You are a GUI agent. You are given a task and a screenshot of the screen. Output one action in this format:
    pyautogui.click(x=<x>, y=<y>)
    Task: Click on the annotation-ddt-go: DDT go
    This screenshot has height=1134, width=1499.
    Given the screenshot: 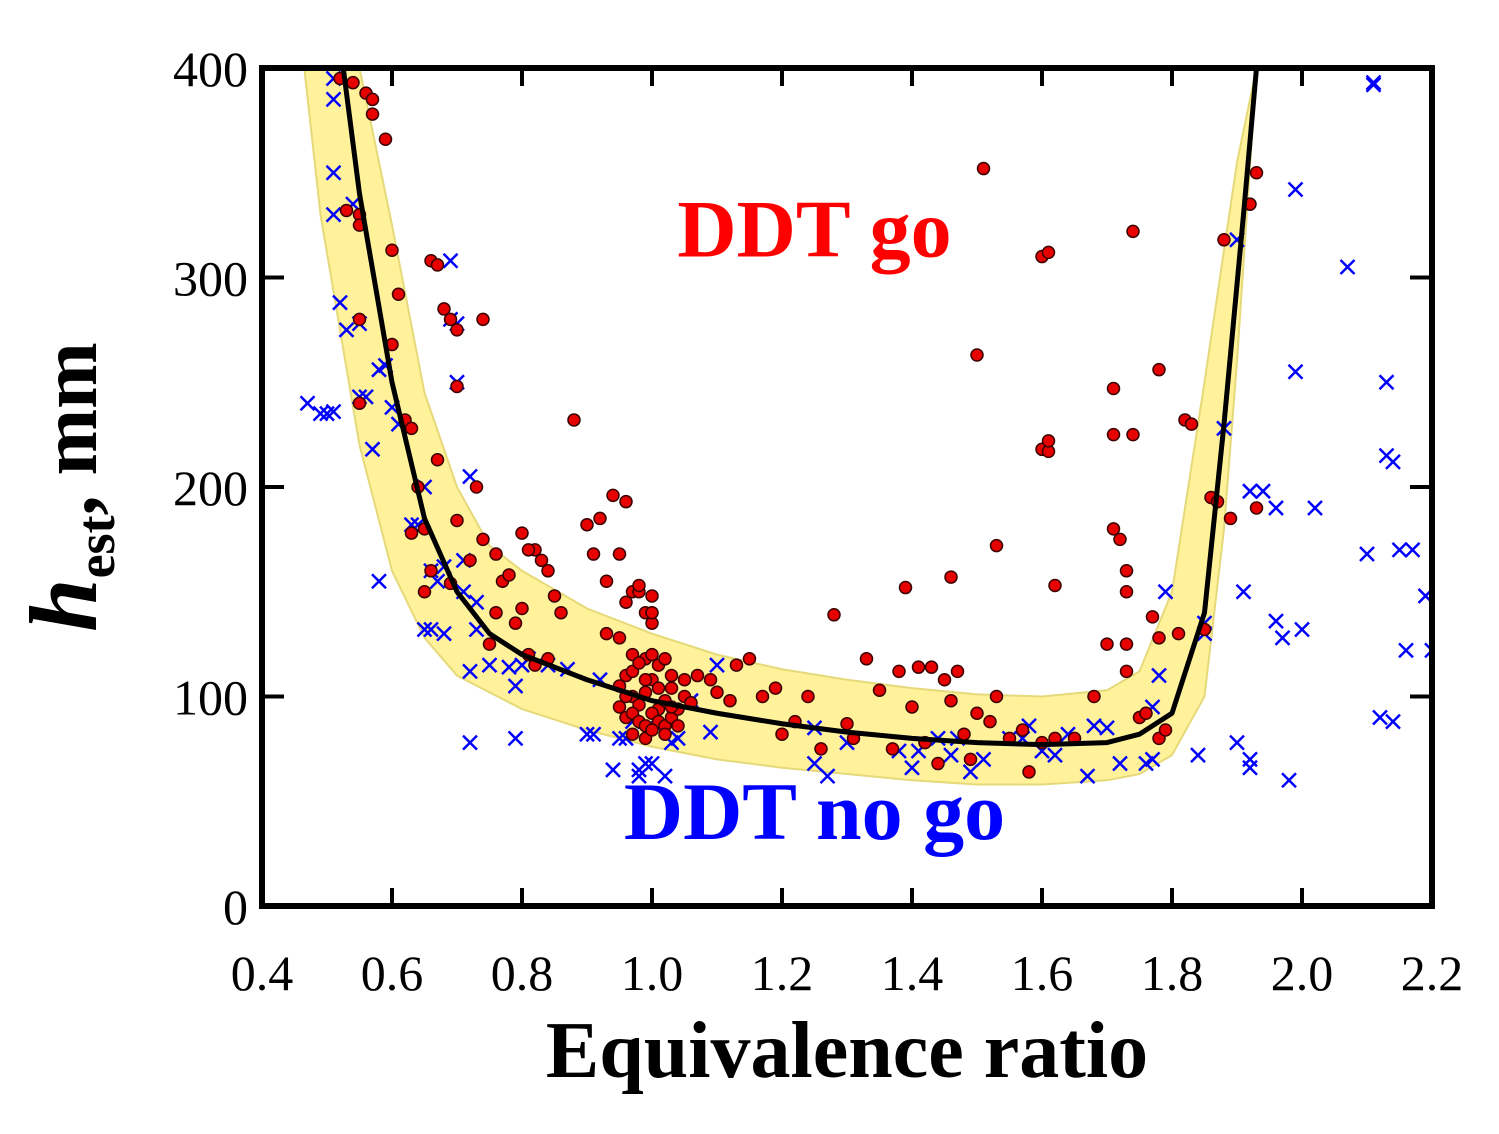 What is the action you would take?
    pyautogui.click(x=814, y=229)
    